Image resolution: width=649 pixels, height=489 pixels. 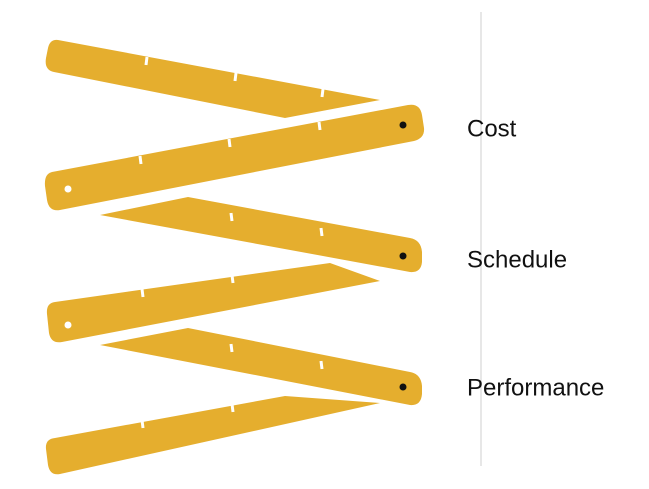 I want to click on label: Performance, so click(x=535, y=387).